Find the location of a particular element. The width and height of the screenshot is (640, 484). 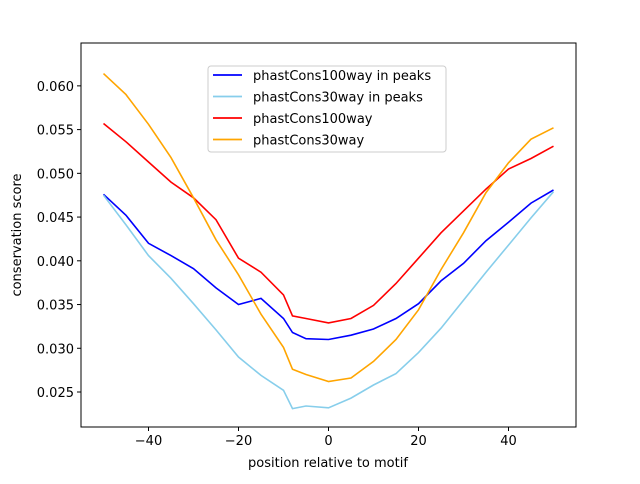

x-tick-label: 0 is located at coordinates (328, 441).